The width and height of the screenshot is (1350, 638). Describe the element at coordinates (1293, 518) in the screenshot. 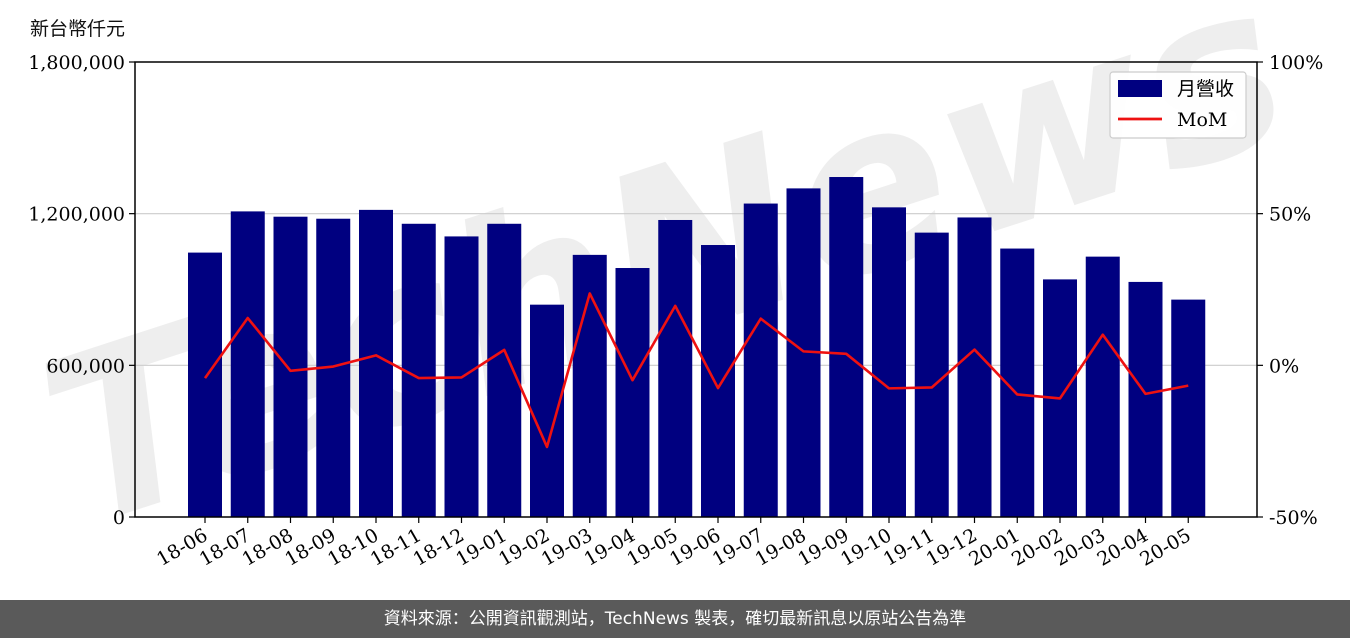

I see `right-tick-label: -50%` at that location.